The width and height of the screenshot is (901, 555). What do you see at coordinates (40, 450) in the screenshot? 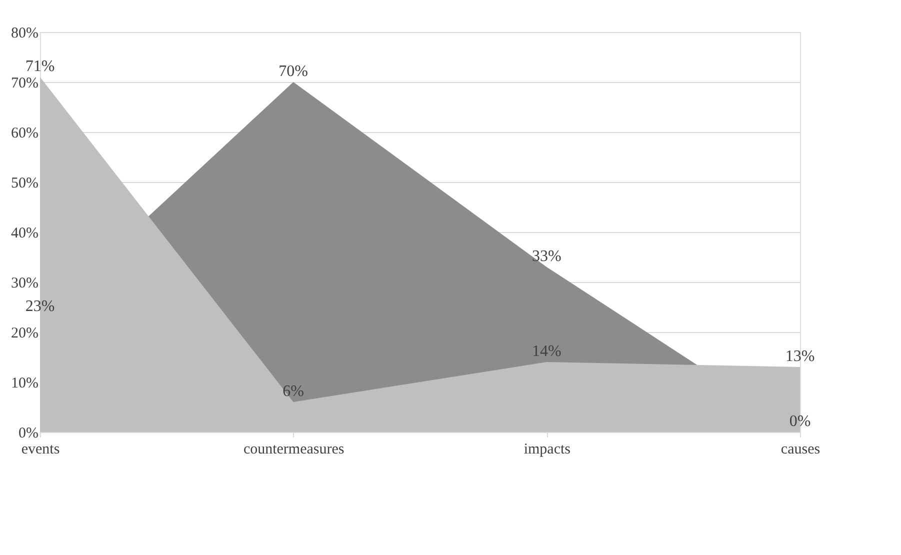
I see `x-tick-label: events` at bounding box center [40, 450].